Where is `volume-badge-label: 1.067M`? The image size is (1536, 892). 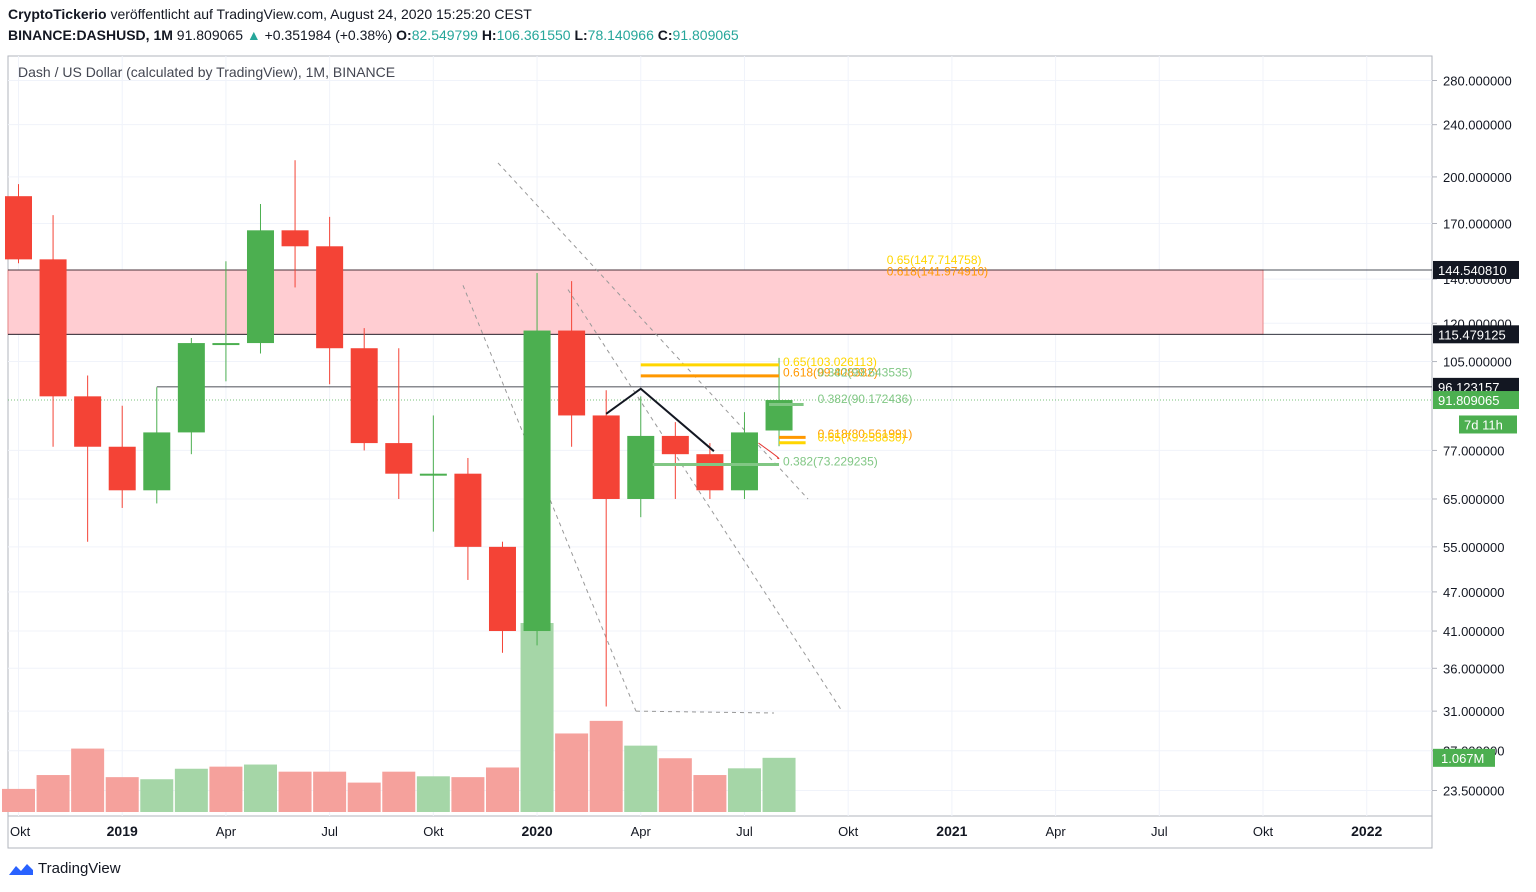
volume-badge-label: 1.067M is located at coordinates (1462, 758).